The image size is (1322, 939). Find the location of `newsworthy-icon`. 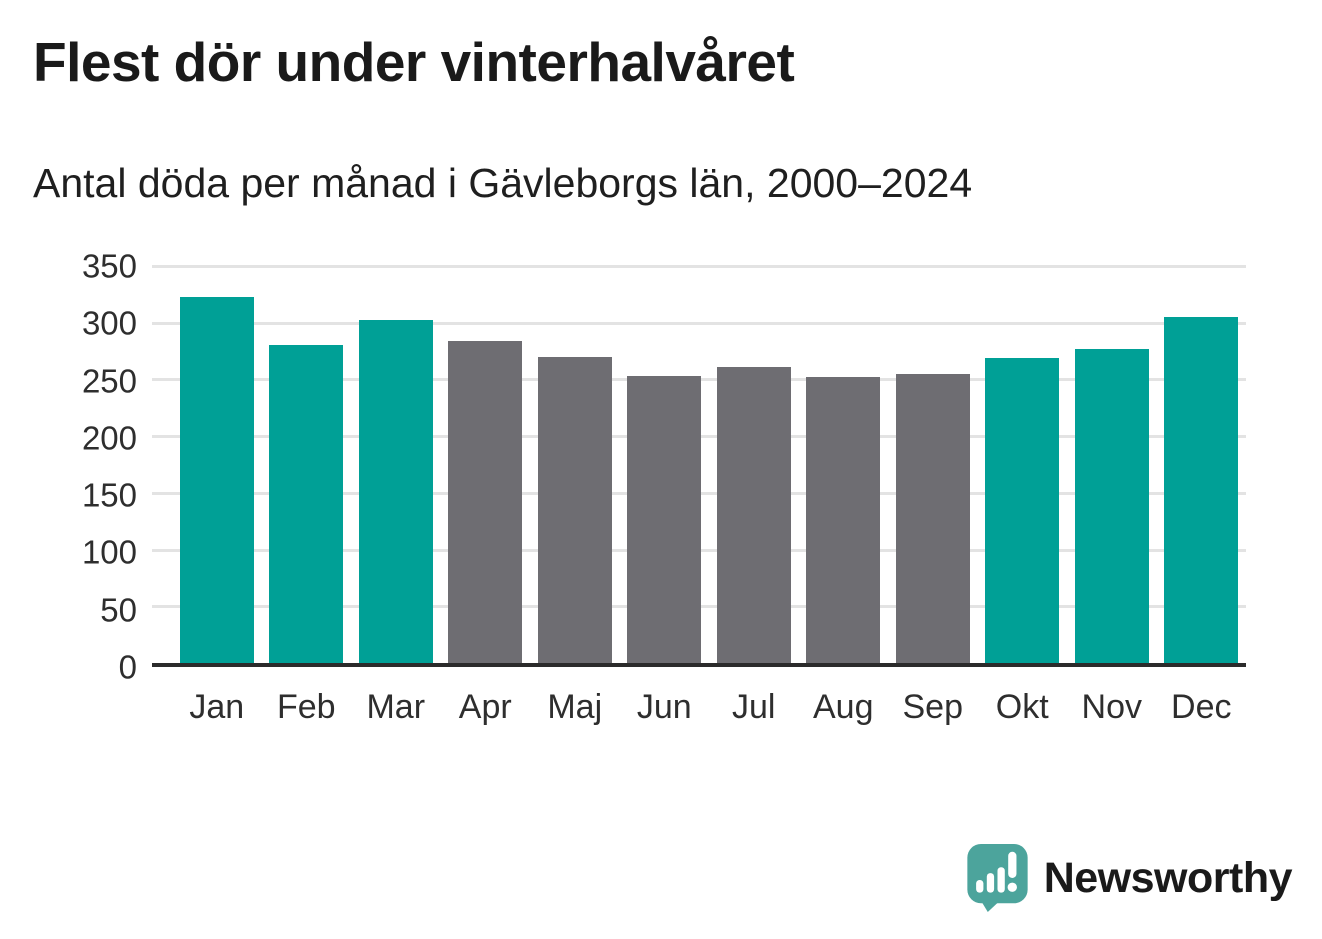

newsworthy-icon is located at coordinates (997, 878).